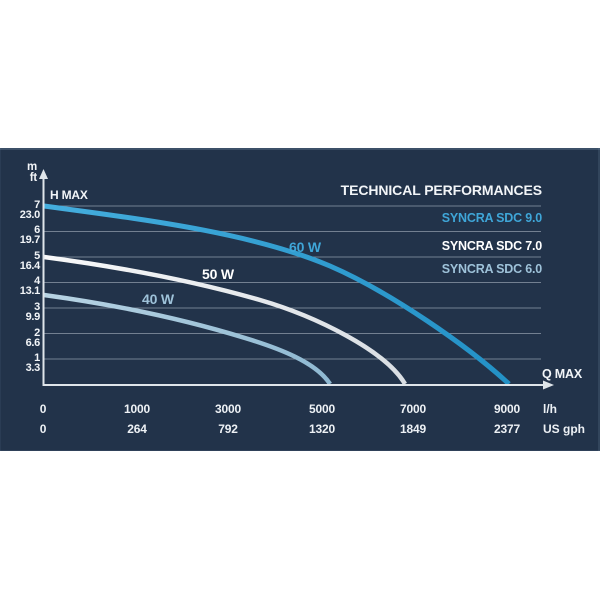 The image size is (600, 600). What do you see at coordinates (30, 286) in the screenshot?
I see `y-tick-4: 4 13.1` at bounding box center [30, 286].